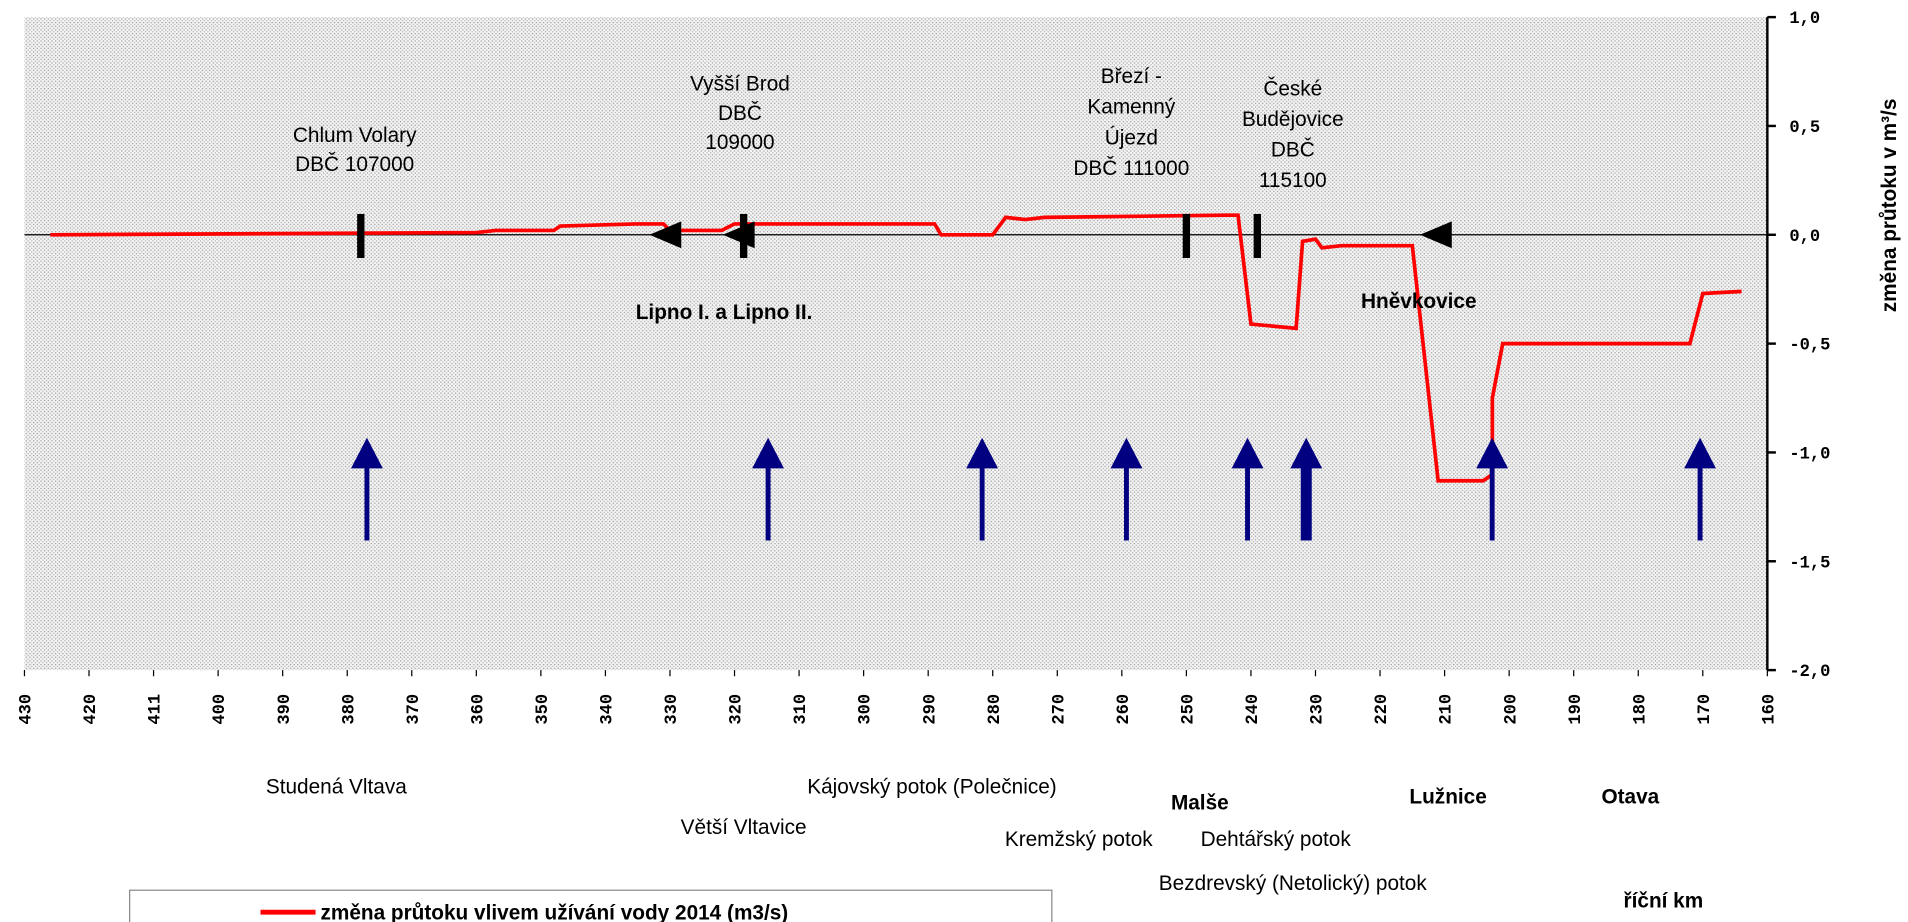  I want to click on x-tick-label: 230, so click(1318, 709).